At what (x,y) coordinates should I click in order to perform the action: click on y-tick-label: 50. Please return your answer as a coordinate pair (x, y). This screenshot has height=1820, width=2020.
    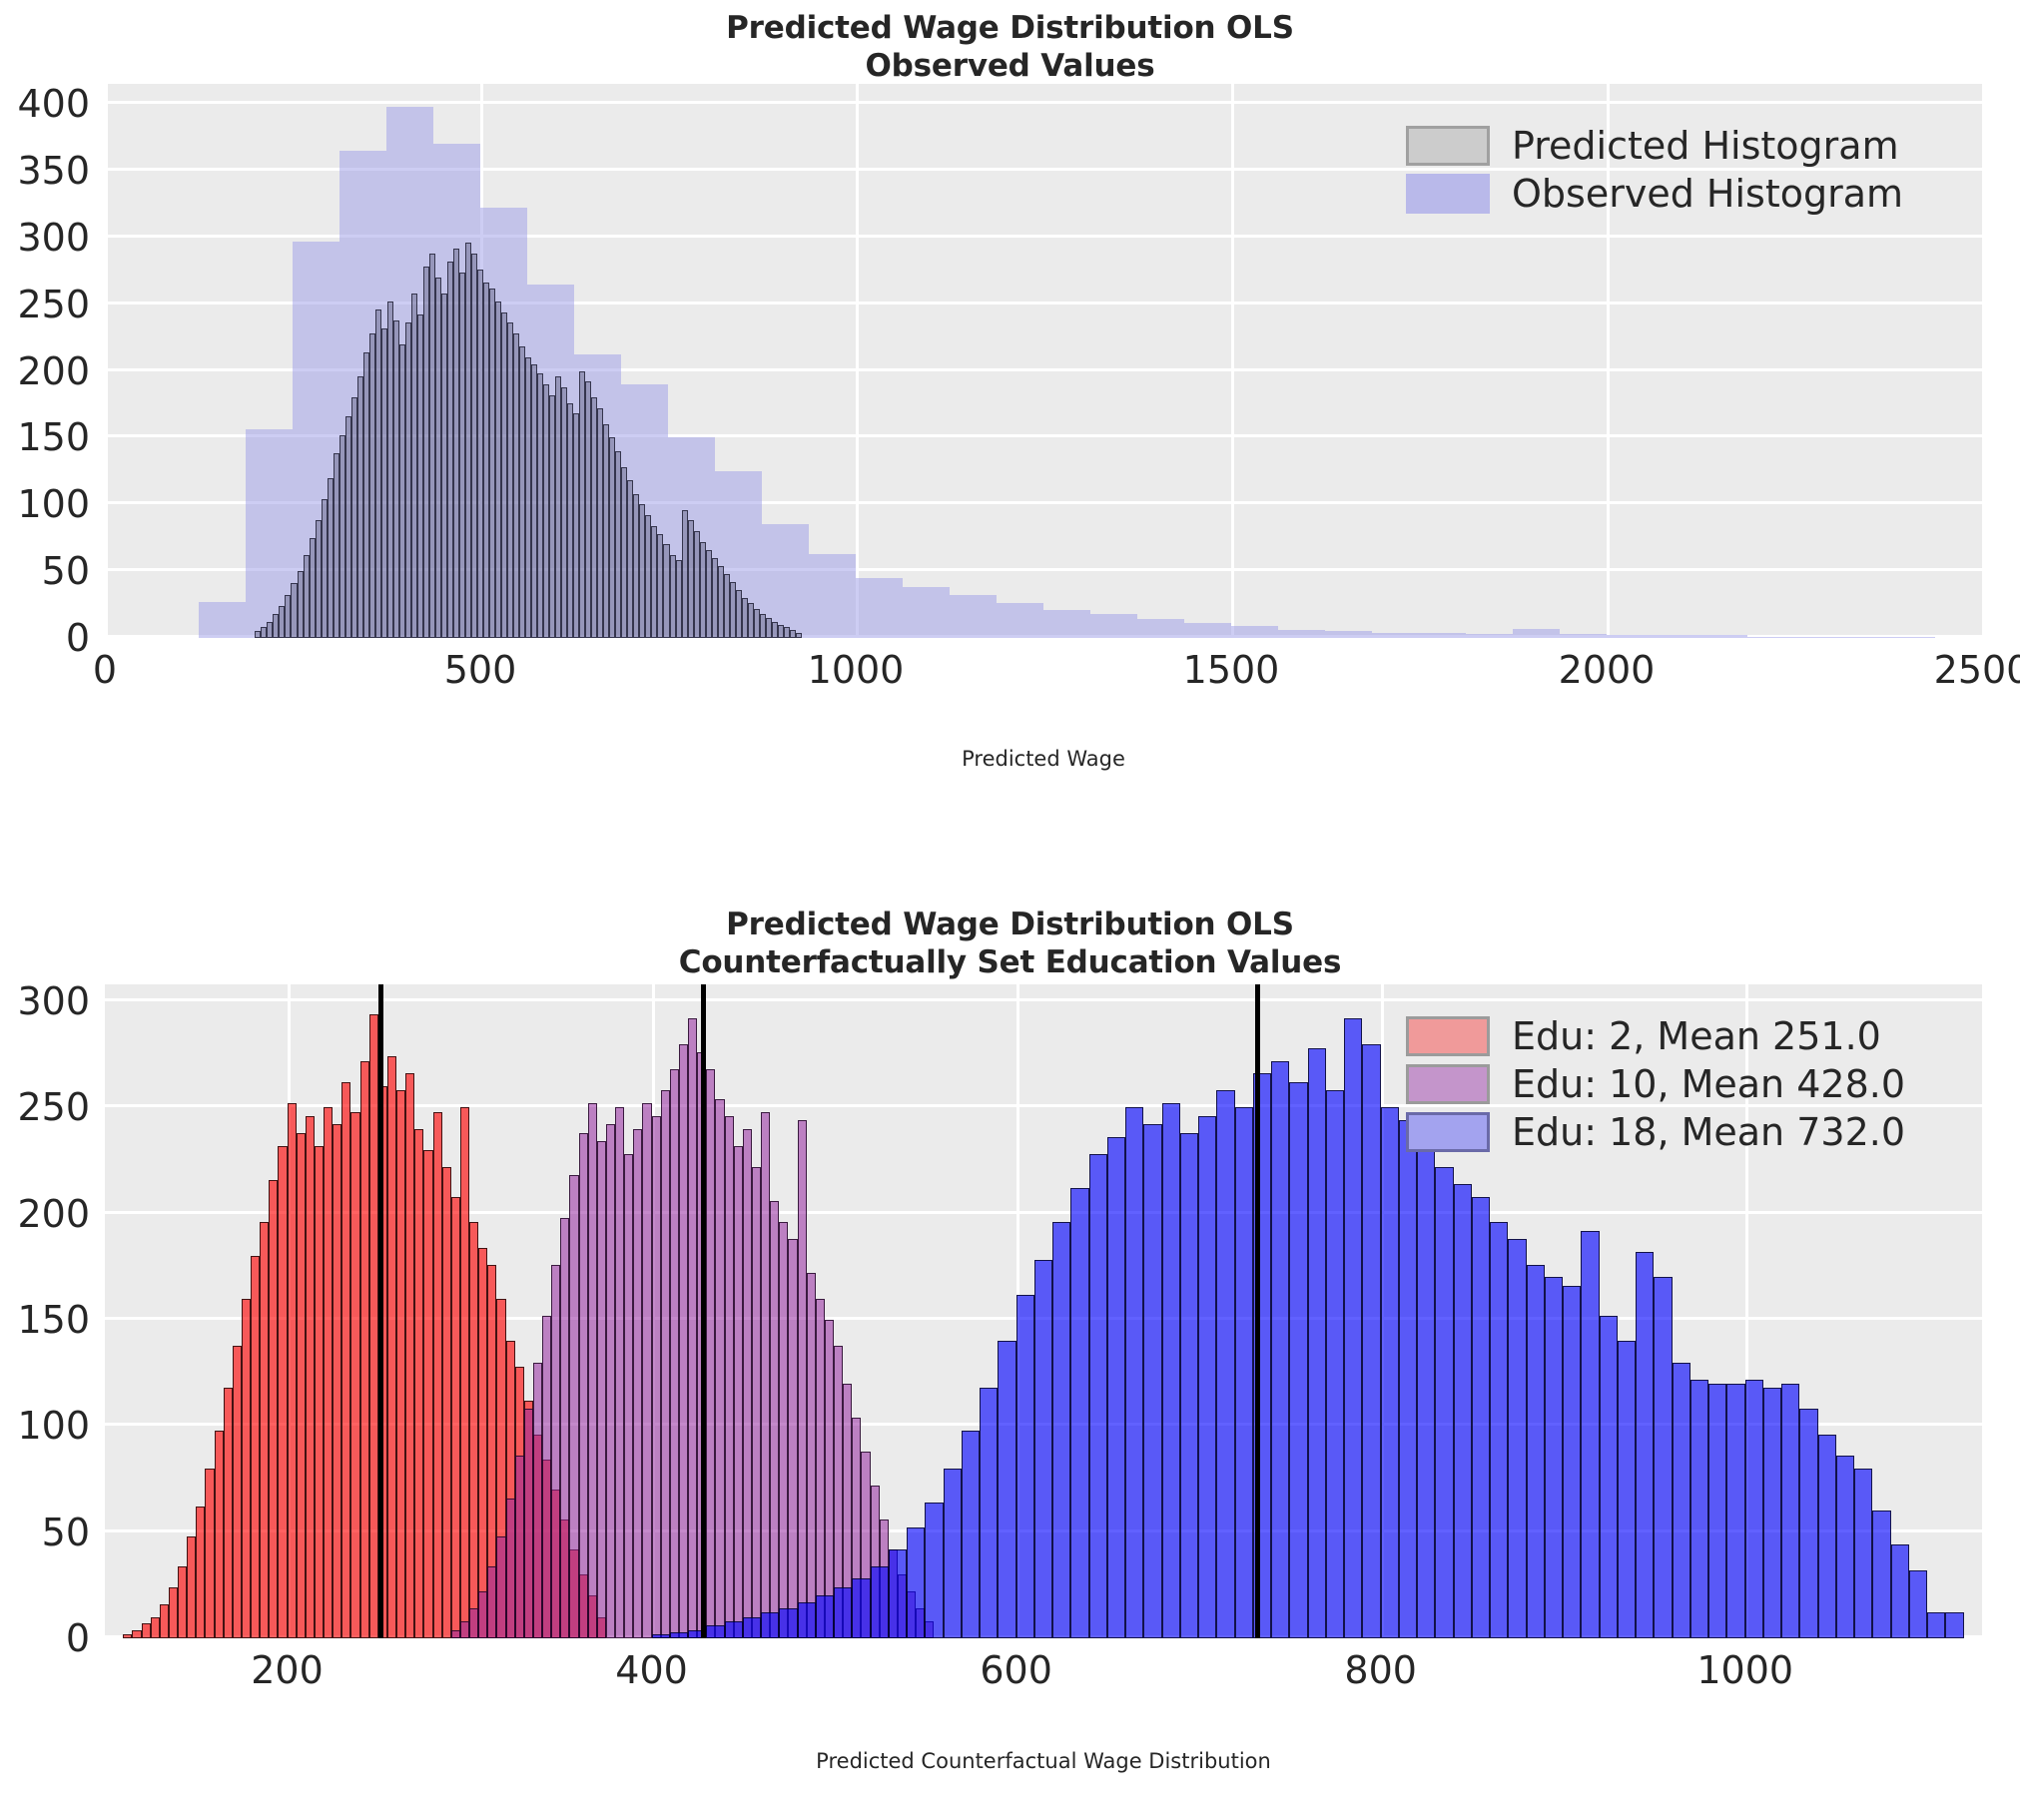
    Looking at the image, I should click on (65, 571).